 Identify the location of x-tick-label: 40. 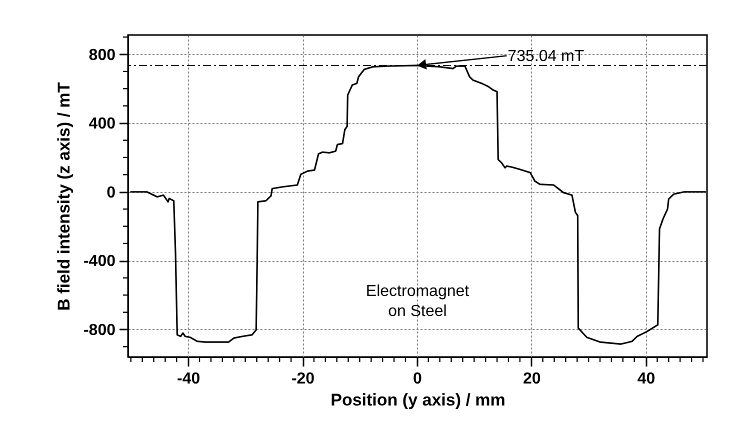
(646, 379).